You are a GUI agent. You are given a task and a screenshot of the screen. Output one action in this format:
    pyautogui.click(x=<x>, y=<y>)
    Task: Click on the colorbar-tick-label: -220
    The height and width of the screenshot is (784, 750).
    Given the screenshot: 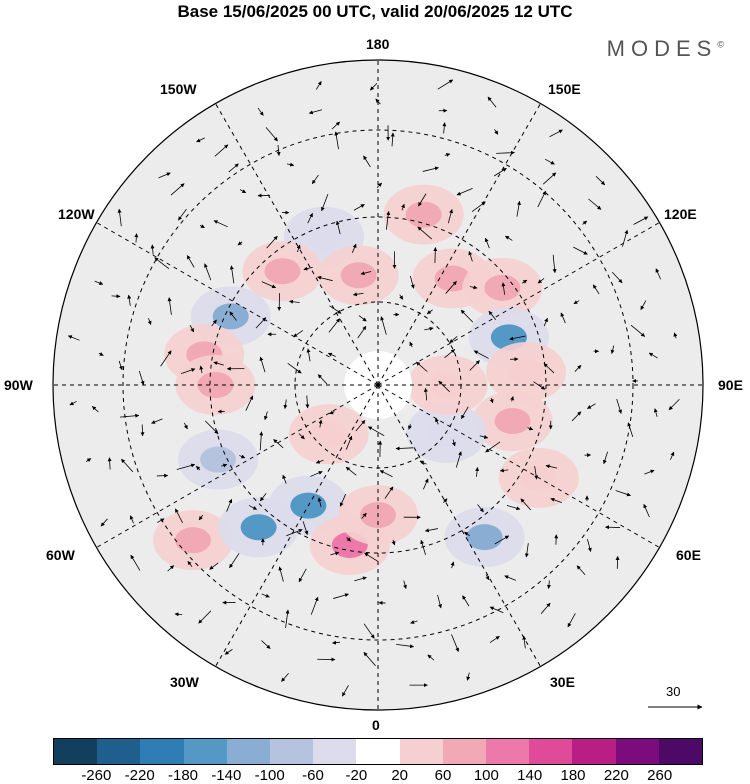 What is the action you would take?
    pyautogui.click(x=140, y=775)
    